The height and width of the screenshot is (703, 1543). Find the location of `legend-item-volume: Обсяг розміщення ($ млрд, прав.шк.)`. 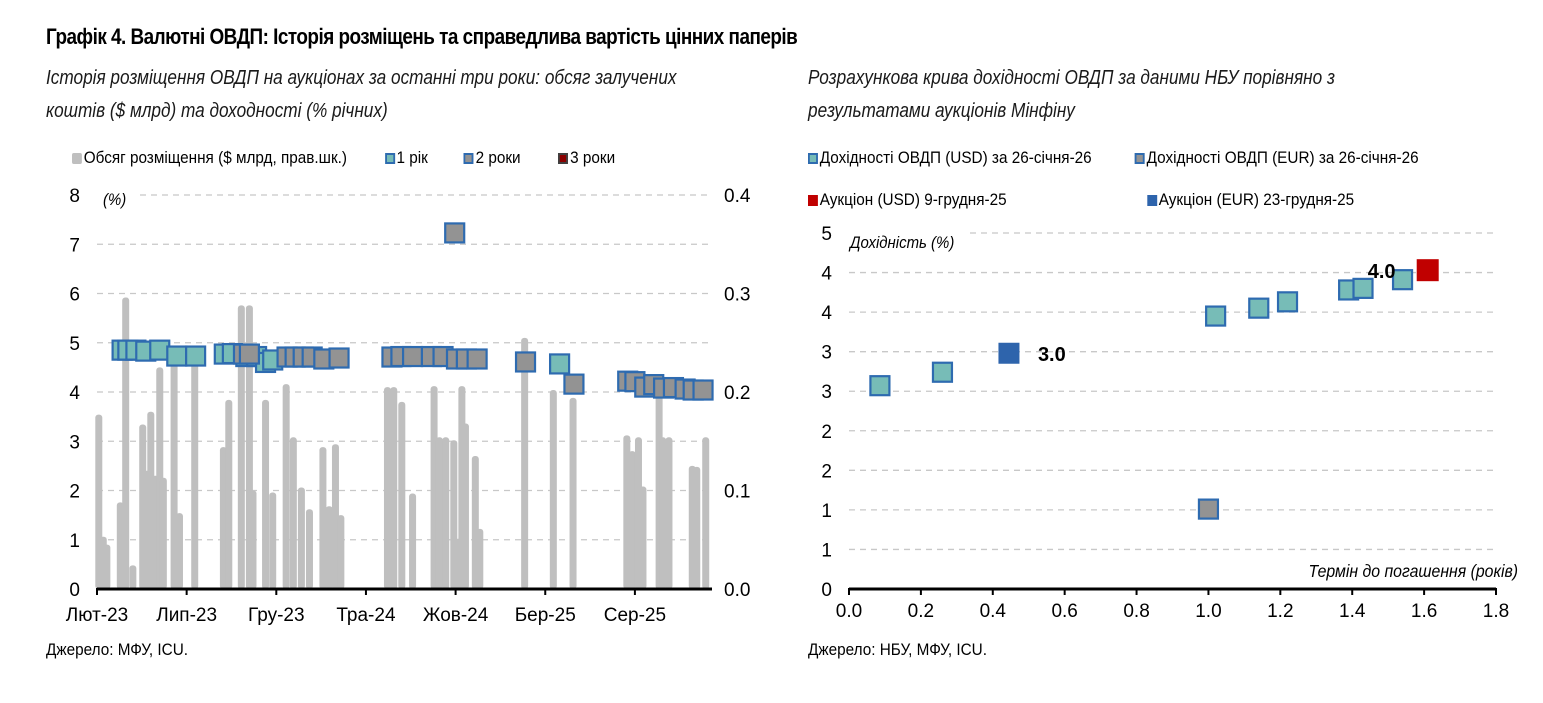

legend-item-volume: Обсяг розміщення ($ млрд, прав.шк.) is located at coordinates (209, 158).